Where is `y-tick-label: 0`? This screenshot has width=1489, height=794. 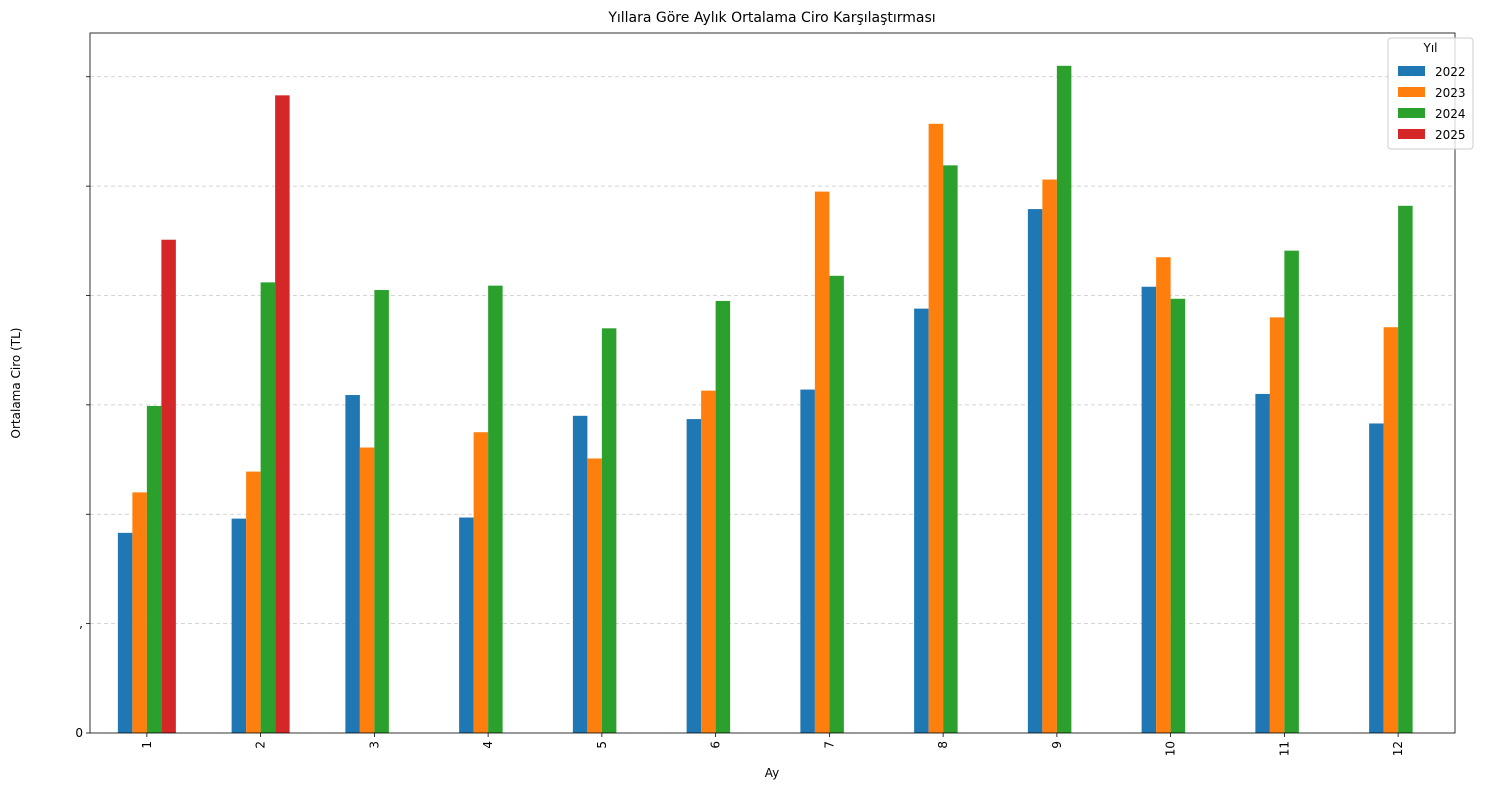
y-tick-label: 0 is located at coordinates (79, 733).